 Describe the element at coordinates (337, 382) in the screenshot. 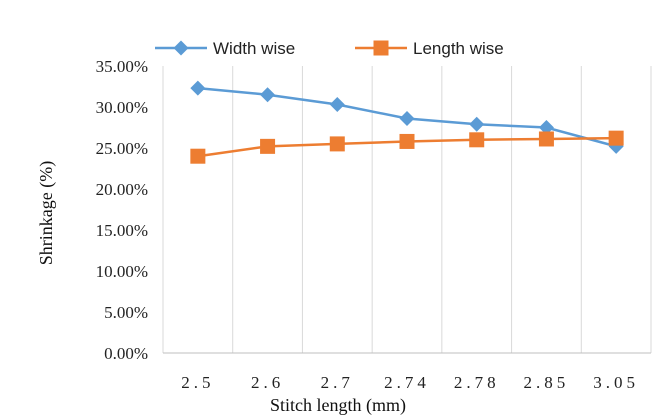

I see `x-tick-label: 2.7` at that location.